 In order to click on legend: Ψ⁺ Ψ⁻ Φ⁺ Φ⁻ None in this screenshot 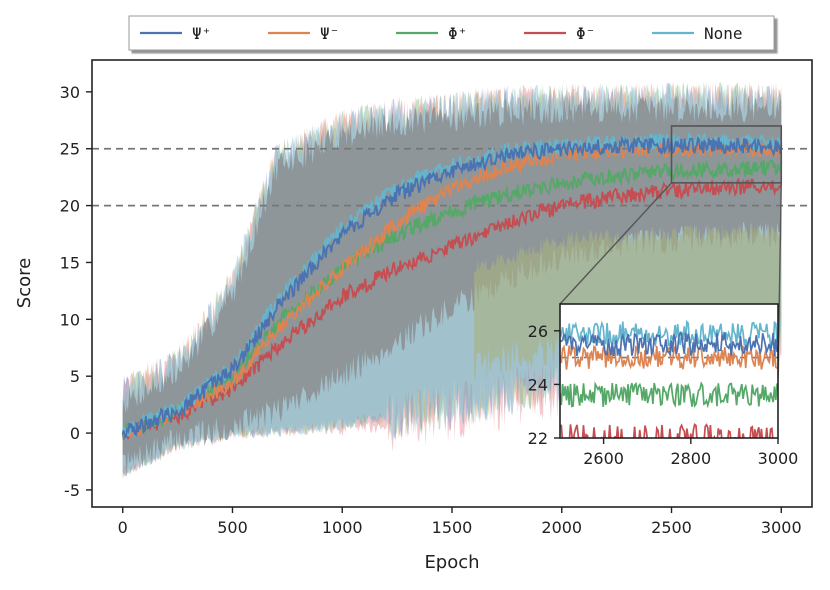, I will do `click(451, 33)`.